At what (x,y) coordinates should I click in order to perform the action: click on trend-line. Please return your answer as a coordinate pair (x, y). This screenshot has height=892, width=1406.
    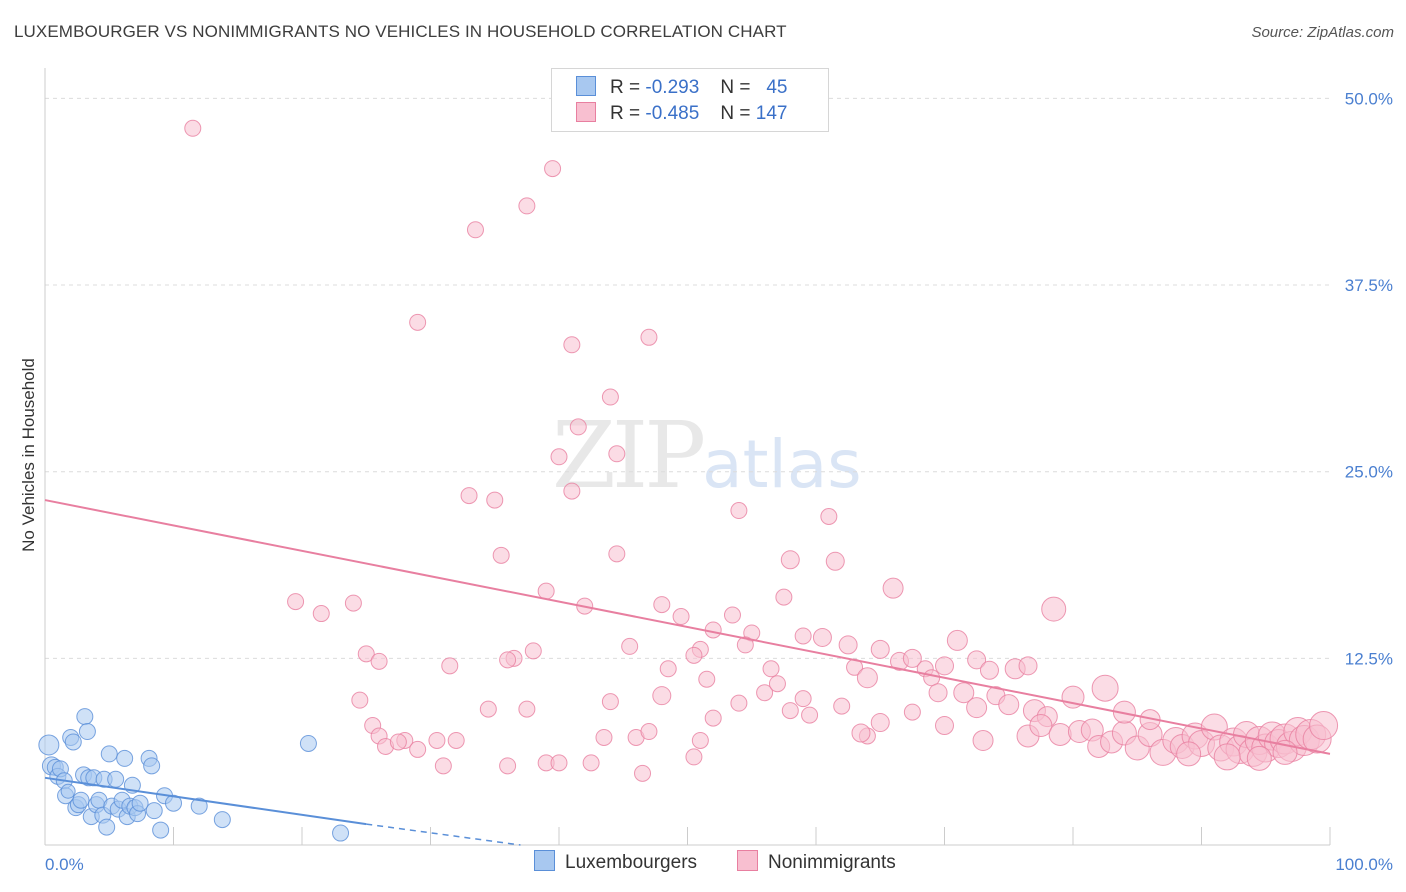
    Looking at the image, I should click on (205, 801).